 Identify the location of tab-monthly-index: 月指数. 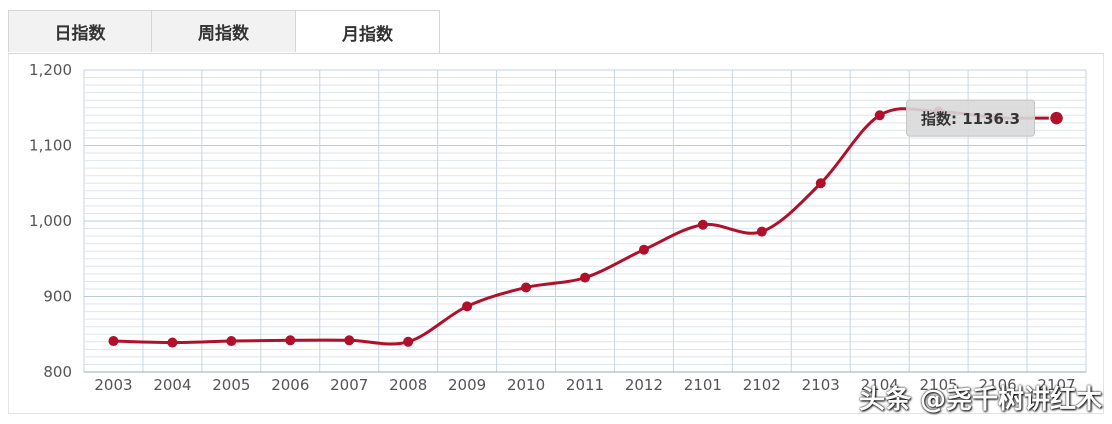
(368, 32).